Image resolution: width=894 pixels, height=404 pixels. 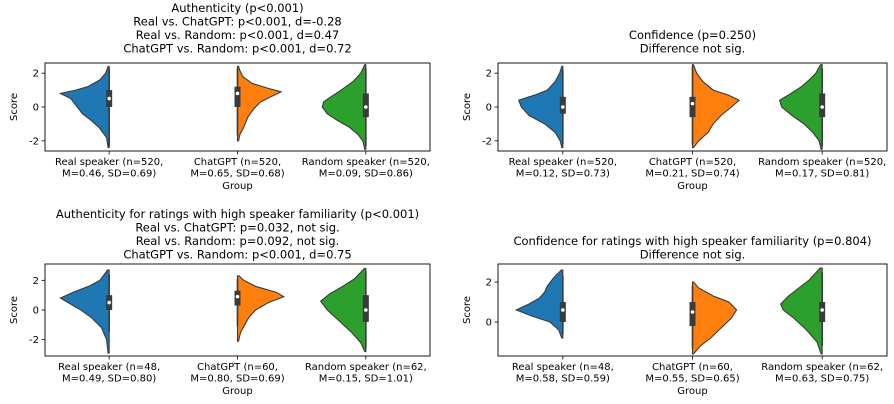 I want to click on chart-title-line: Confidence (p=0.250), so click(x=692, y=35).